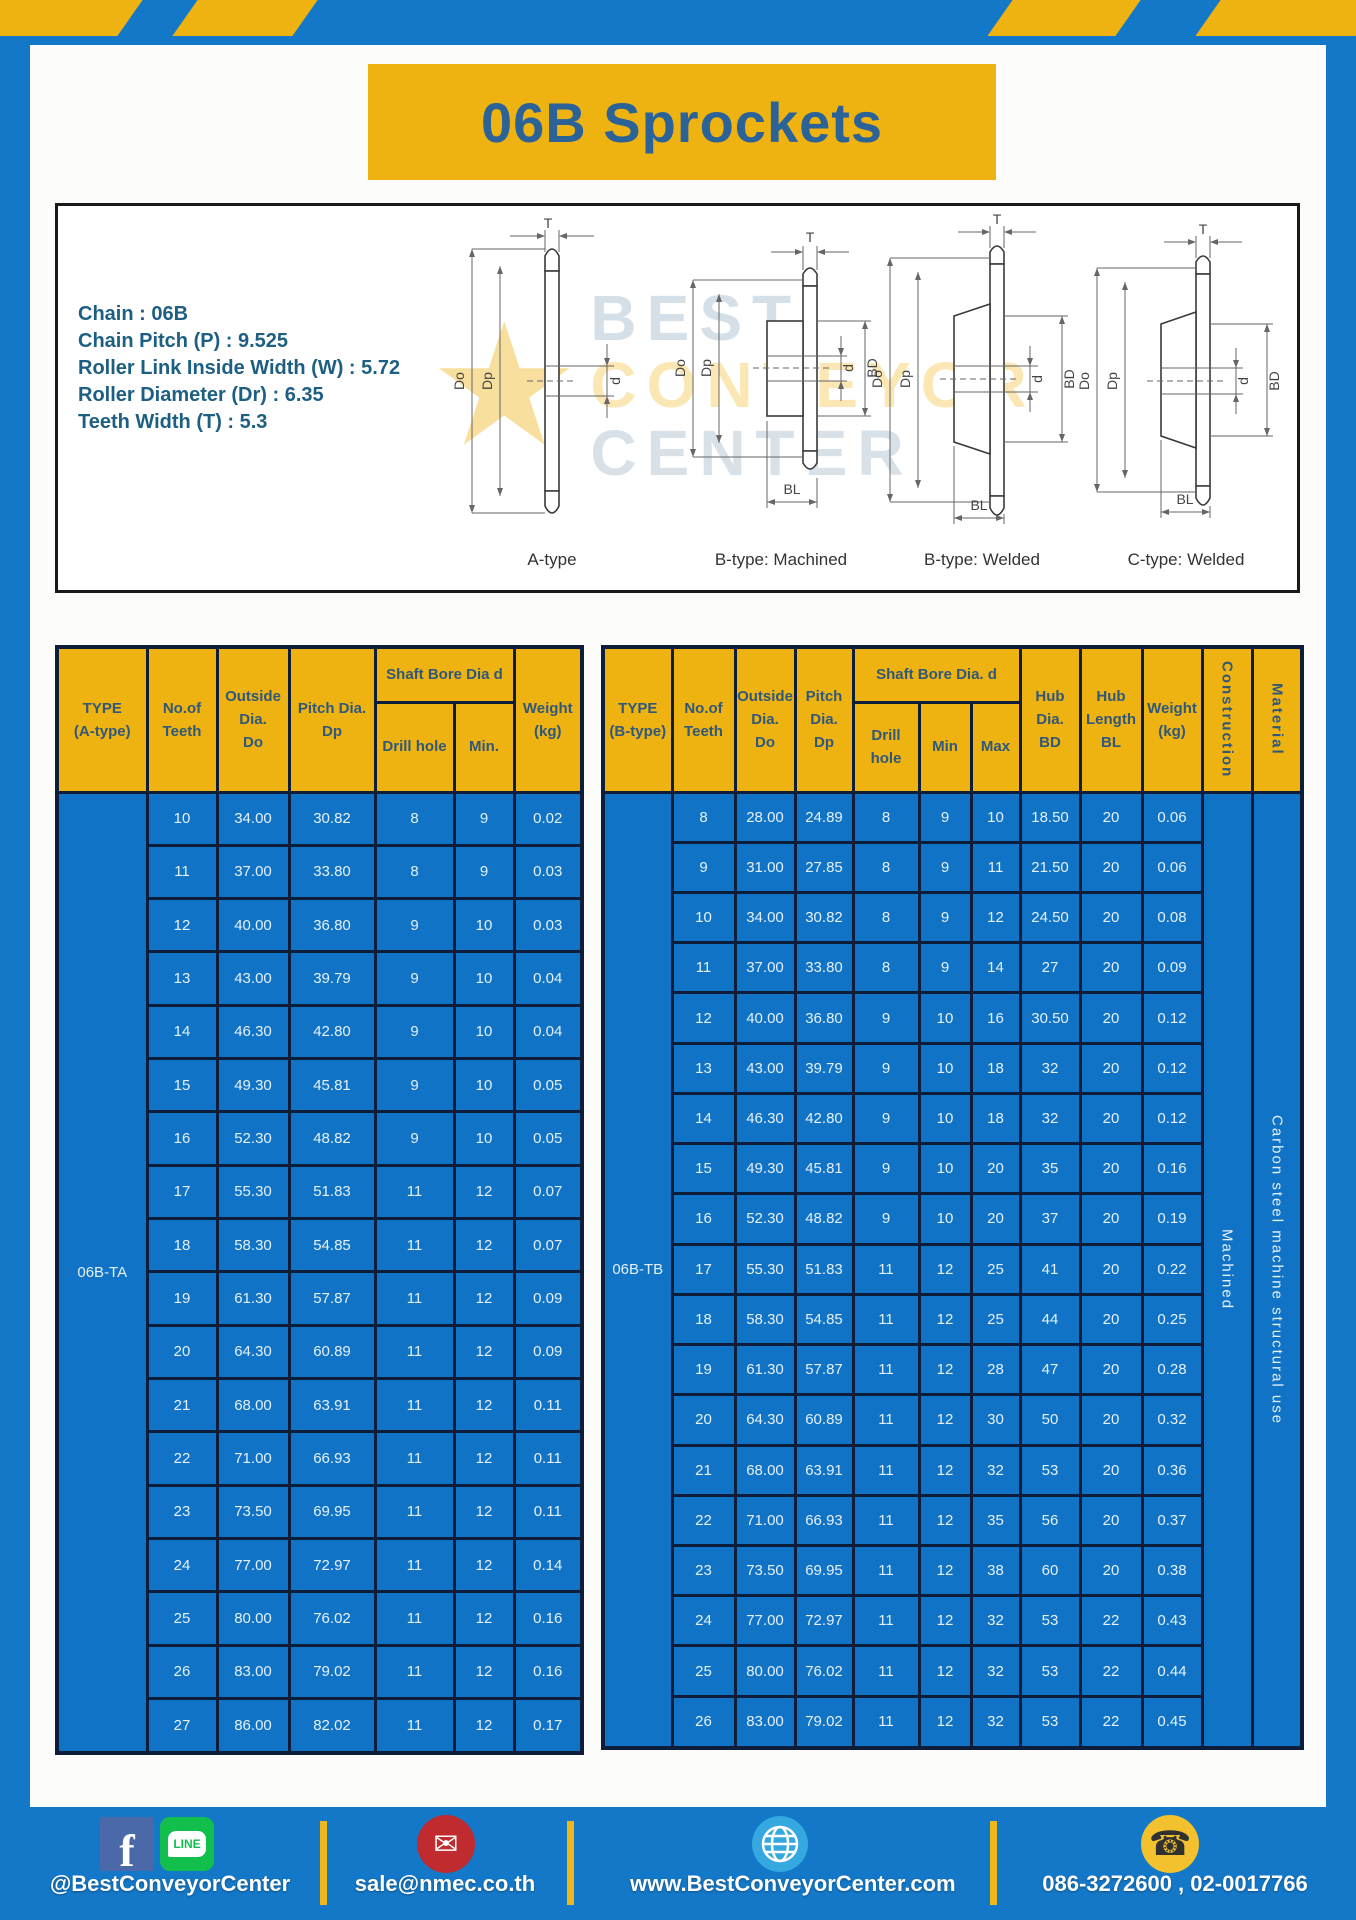 The image size is (1356, 1920). Describe the element at coordinates (952, 867) in the screenshot. I see `table-b-row: 9 31.00 27.85 8 9 11 21.50 20 0.06` at that location.